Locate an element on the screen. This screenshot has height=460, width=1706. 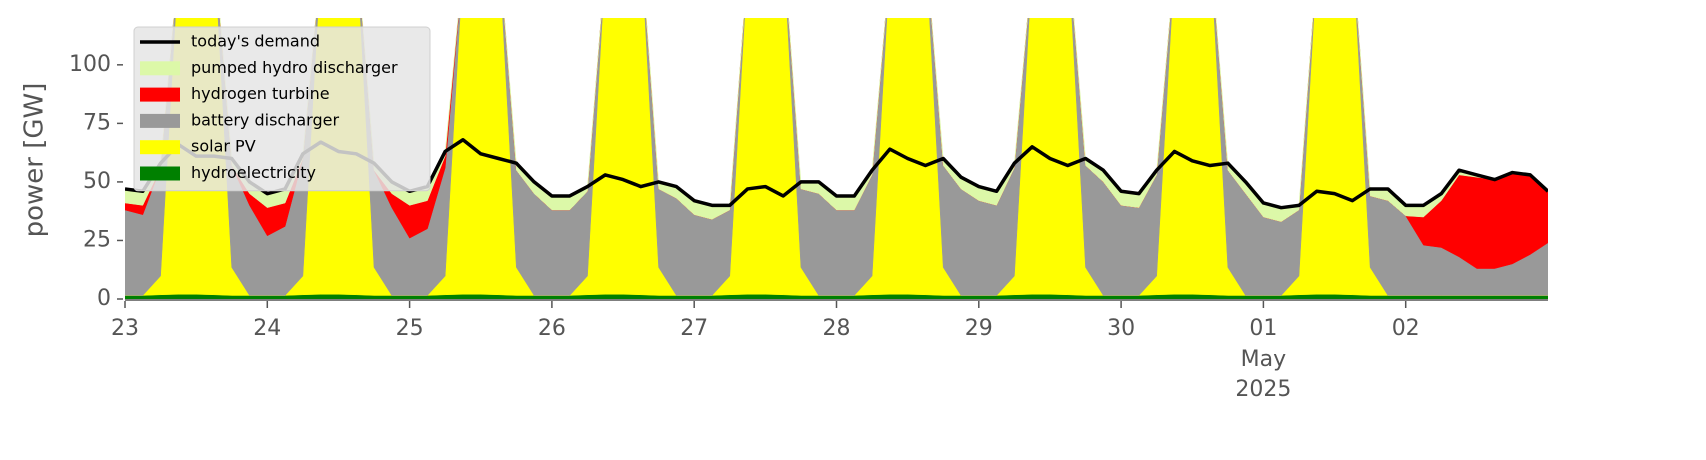
legend-label: solar PV is located at coordinates (223, 146).